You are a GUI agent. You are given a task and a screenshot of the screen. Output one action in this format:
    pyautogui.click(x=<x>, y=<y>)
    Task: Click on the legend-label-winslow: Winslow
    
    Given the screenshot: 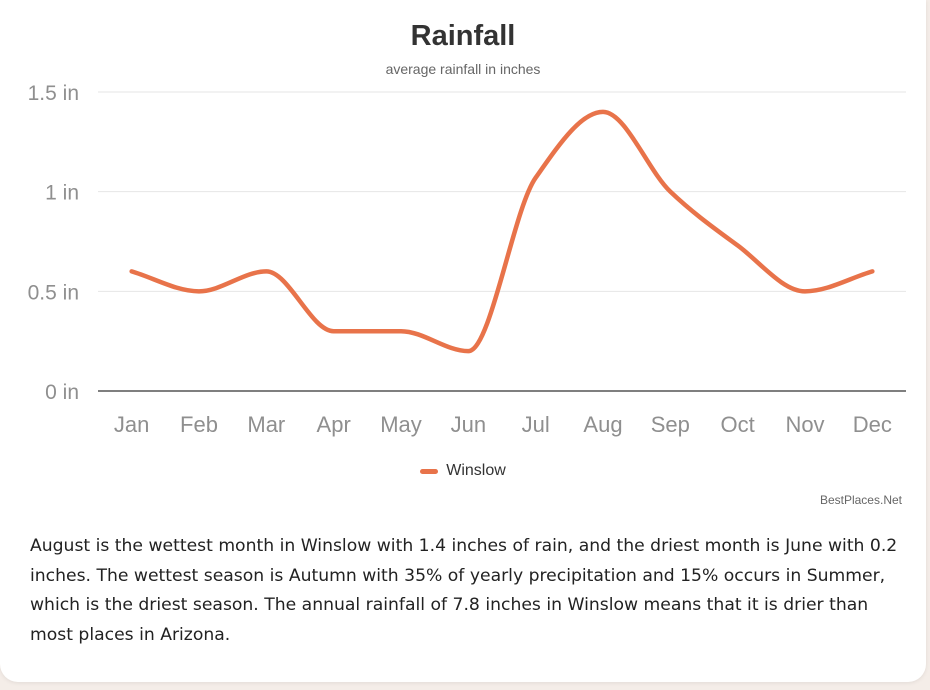 What is the action you would take?
    pyautogui.click(x=476, y=470)
    